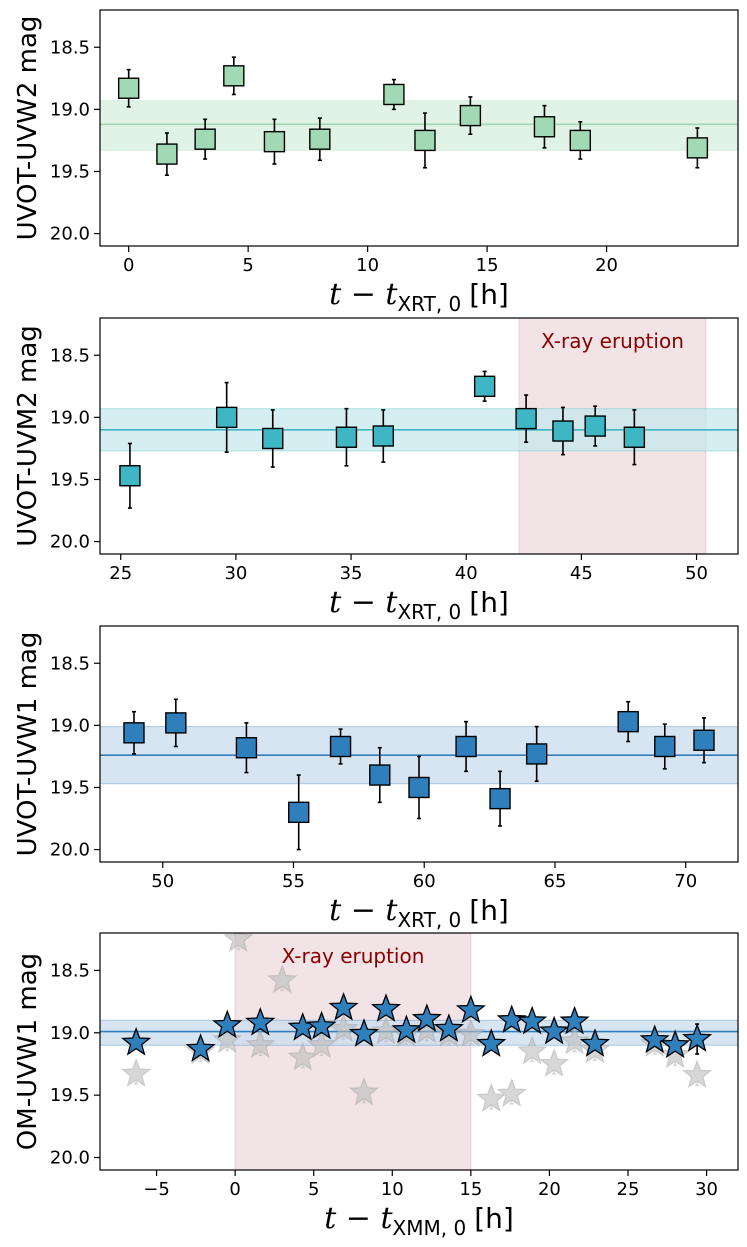 This screenshot has height=1247, width=747. Describe the element at coordinates (28, 744) in the screenshot. I see `y-axis-label: UVOT-UVW1 mag` at that location.